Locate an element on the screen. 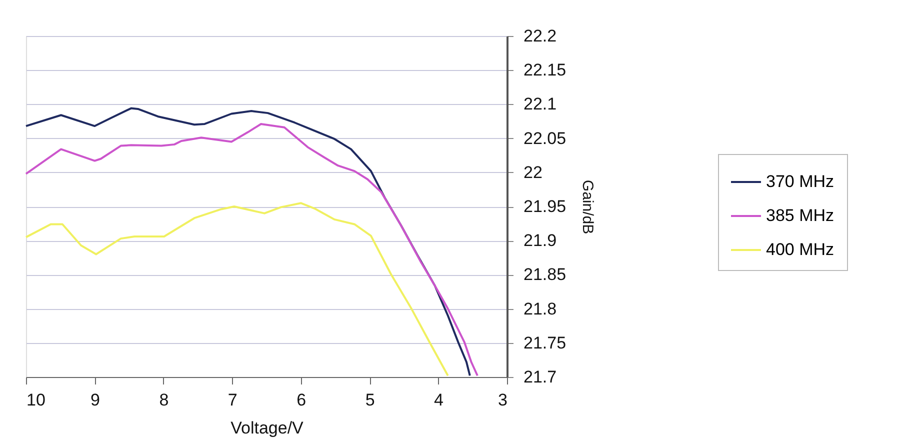 The image size is (903, 445). x-tick-label: 3 is located at coordinates (503, 400).